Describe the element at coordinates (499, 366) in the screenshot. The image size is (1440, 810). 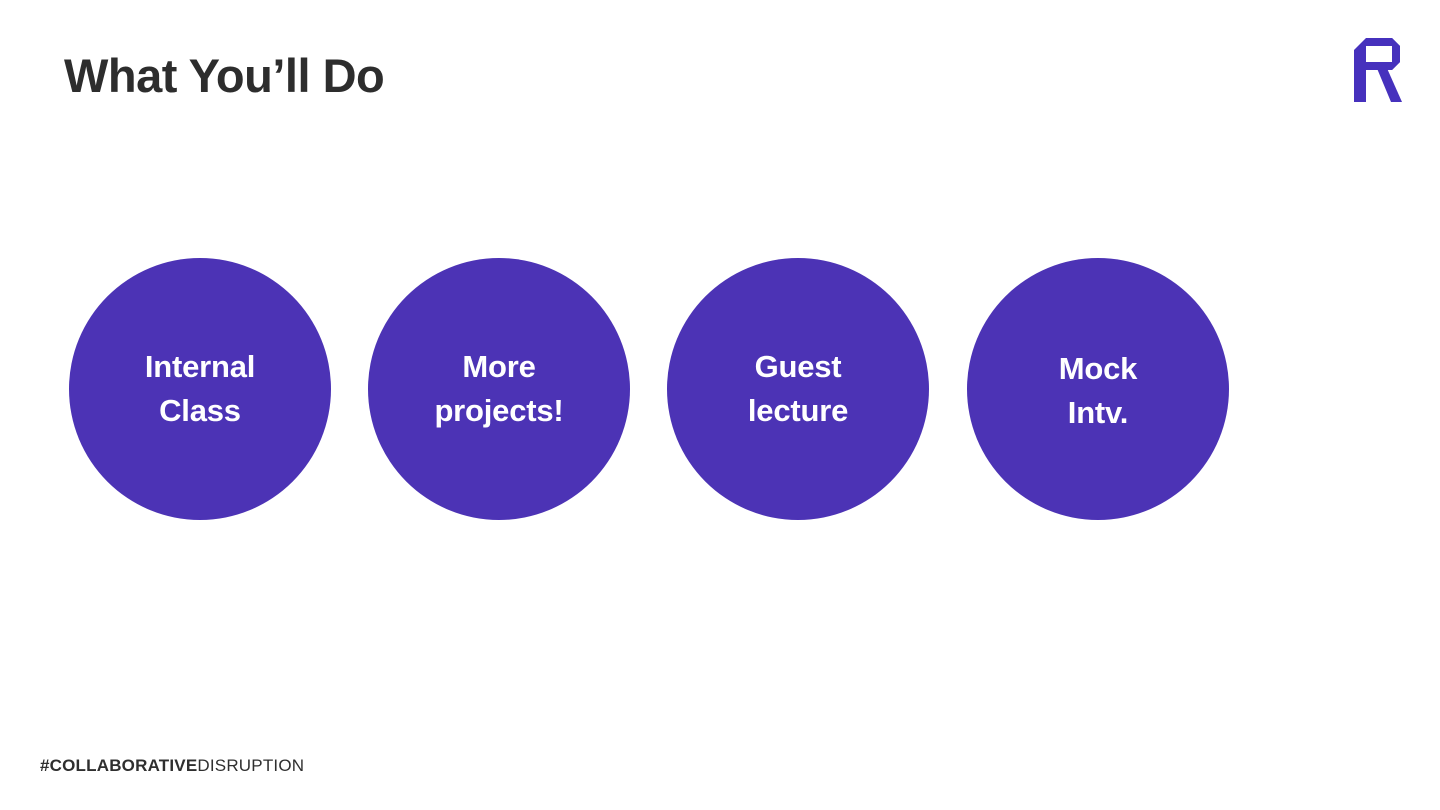
I see `bubble-label-line1: More` at that location.